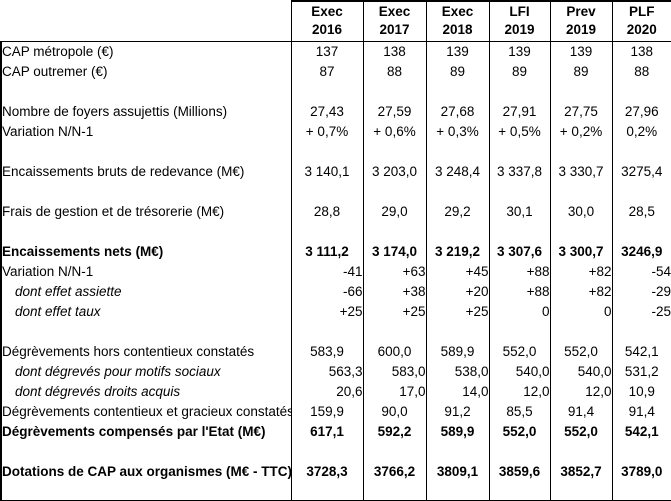 This screenshot has width=671, height=501. I want to click on value-lfi-2019: 27,91, so click(519, 111).